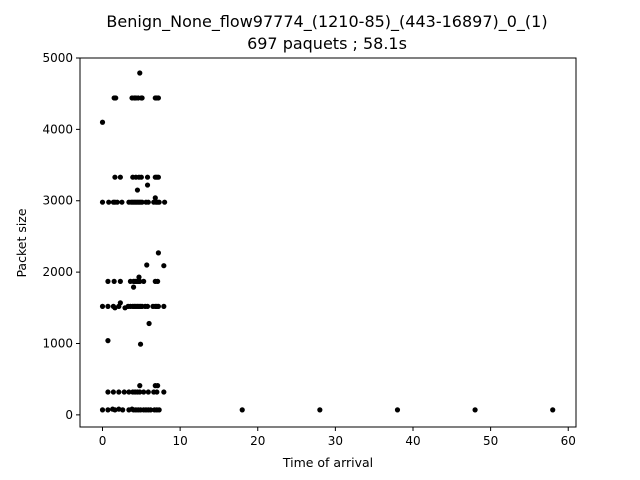 The width and height of the screenshot is (640, 480). I want to click on y-axis-label: Packet size, so click(21, 242).